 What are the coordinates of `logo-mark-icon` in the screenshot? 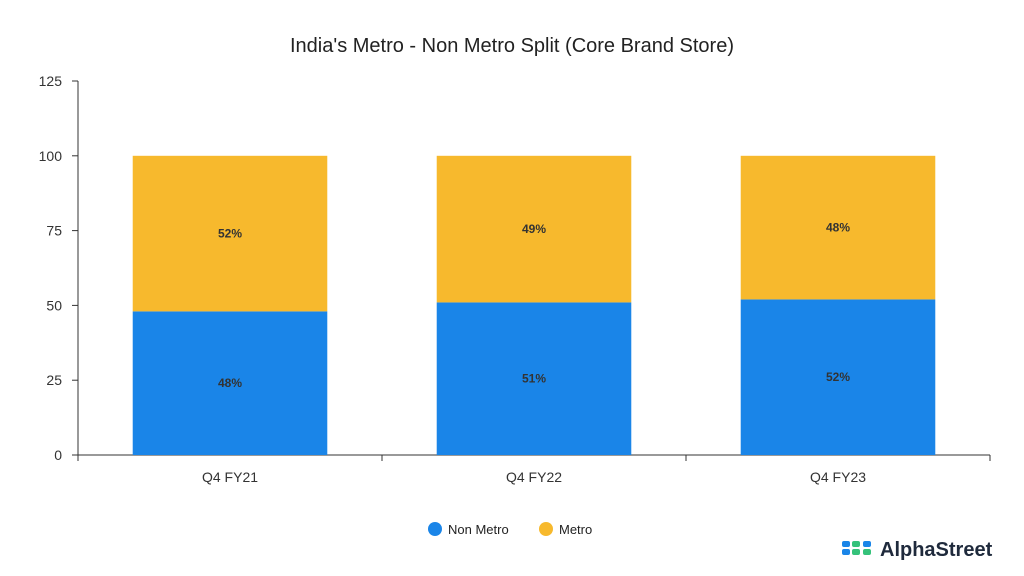 It's located at (856, 548).